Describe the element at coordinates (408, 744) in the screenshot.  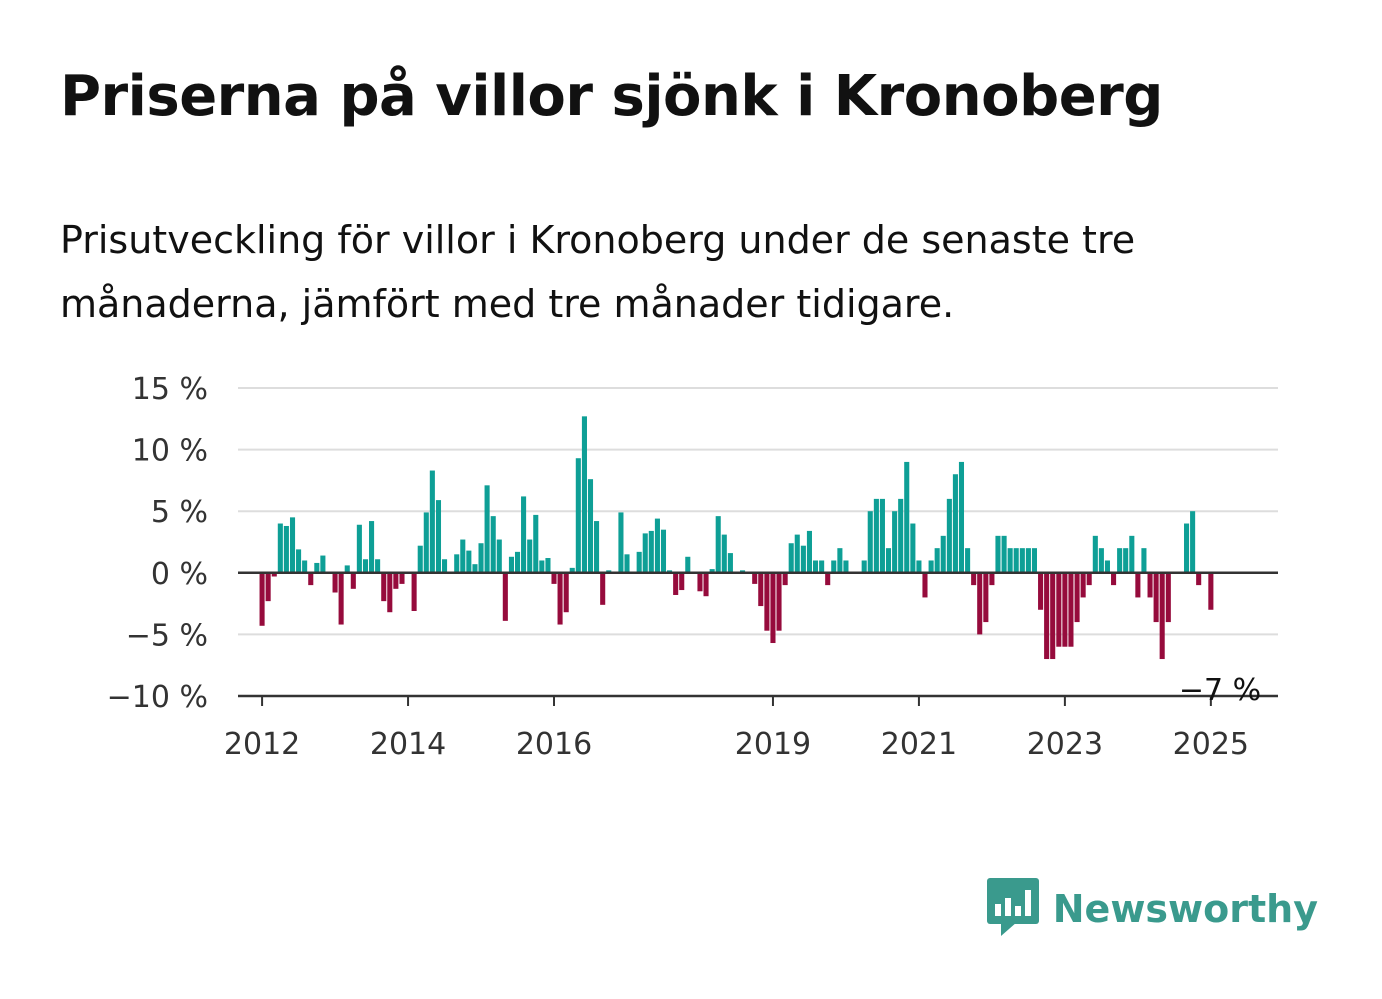
I see `x-tick-label: 2014` at that location.